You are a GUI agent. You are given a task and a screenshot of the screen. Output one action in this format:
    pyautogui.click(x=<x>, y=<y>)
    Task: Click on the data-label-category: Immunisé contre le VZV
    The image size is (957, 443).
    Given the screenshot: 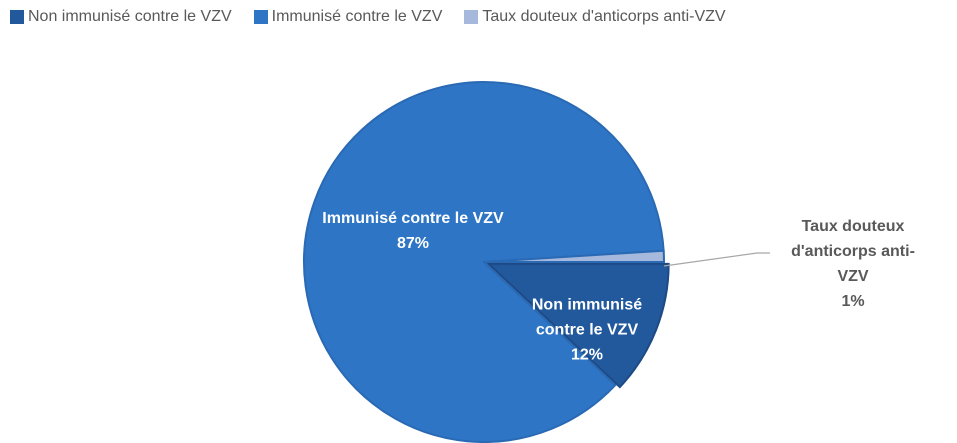 What is the action you would take?
    pyautogui.click(x=413, y=218)
    